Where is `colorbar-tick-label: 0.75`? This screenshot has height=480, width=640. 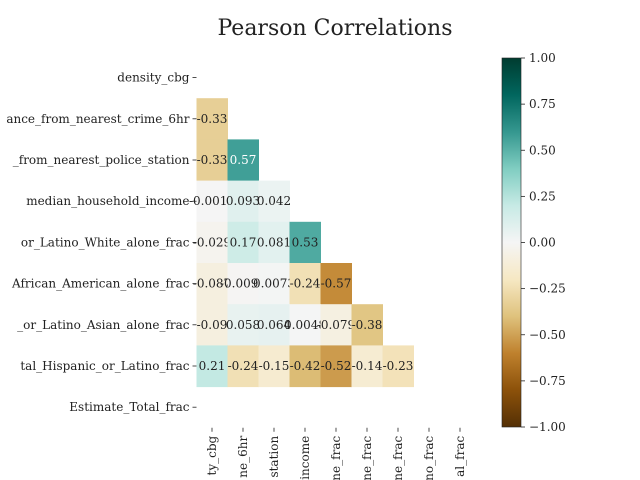 colorbar-tick-label: 0.75 is located at coordinates (542, 104).